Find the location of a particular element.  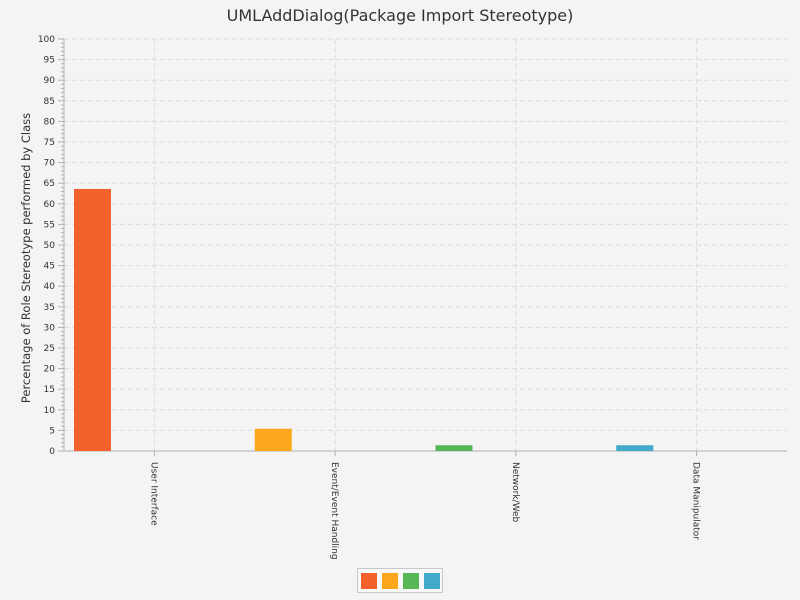

y-tick-label: 25 is located at coordinates (49, 349).